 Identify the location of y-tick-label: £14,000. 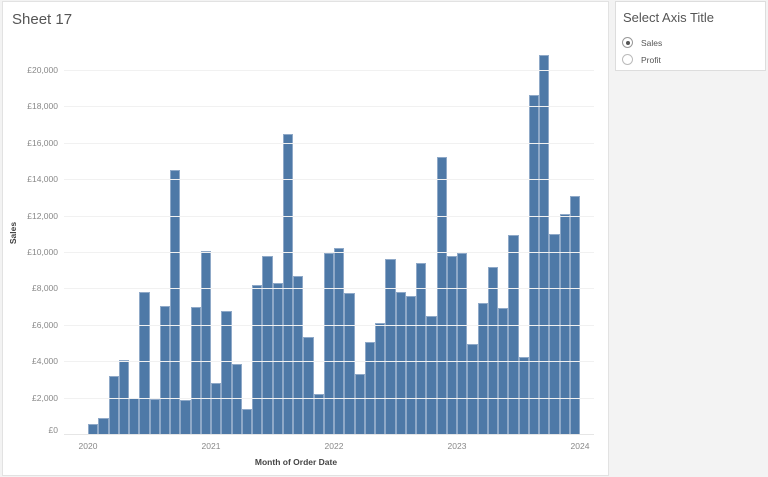
(42, 179).